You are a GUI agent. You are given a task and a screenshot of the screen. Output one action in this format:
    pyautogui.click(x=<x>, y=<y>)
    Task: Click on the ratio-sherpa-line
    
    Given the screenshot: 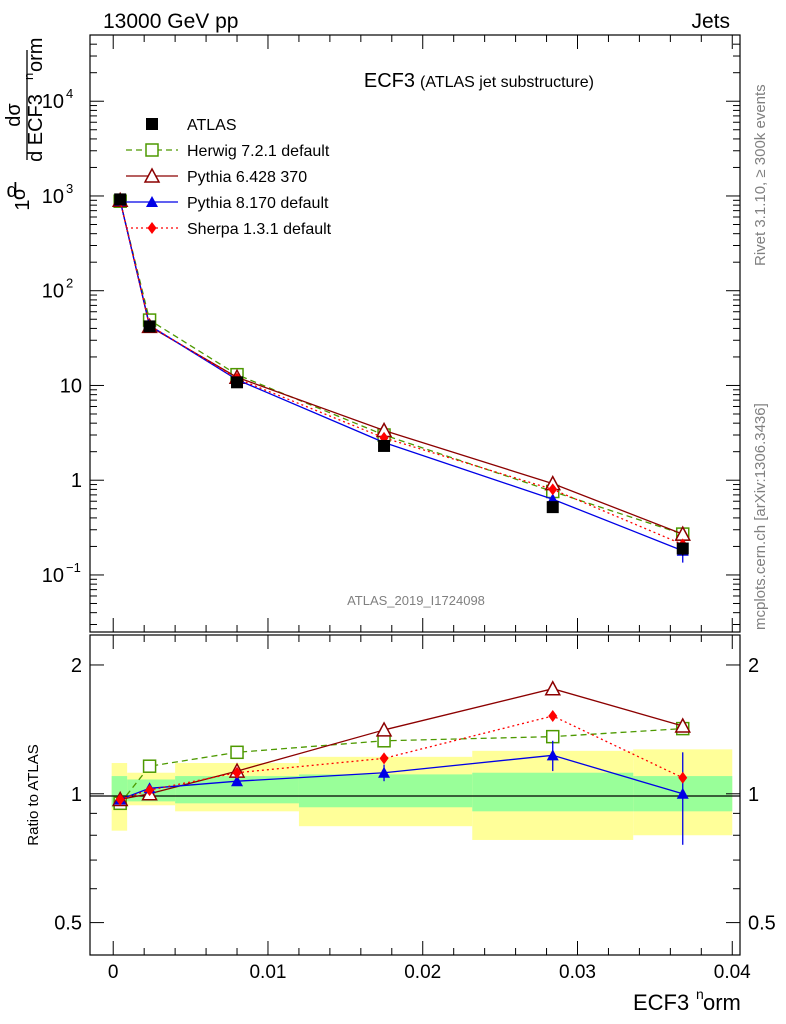 What is the action you would take?
    pyautogui.click(x=401, y=758)
    